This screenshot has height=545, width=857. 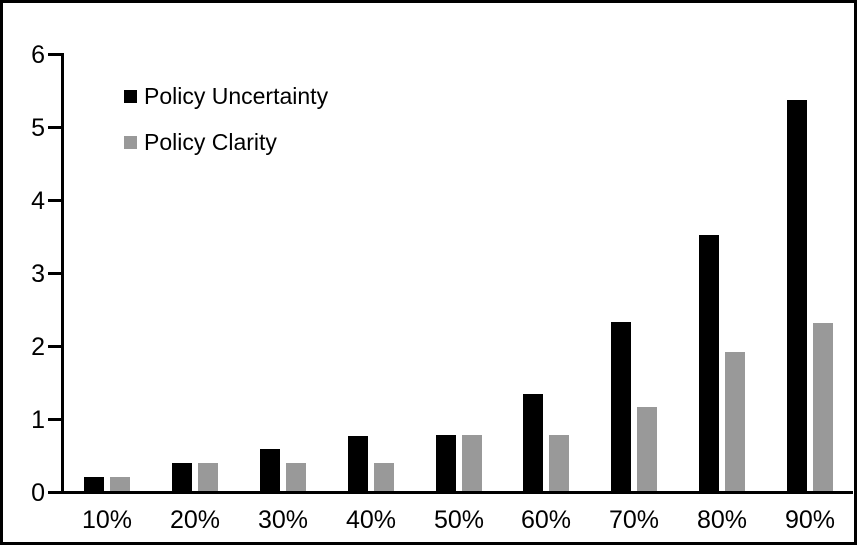 I want to click on bar-30%-policy-clarity, so click(x=296, y=477).